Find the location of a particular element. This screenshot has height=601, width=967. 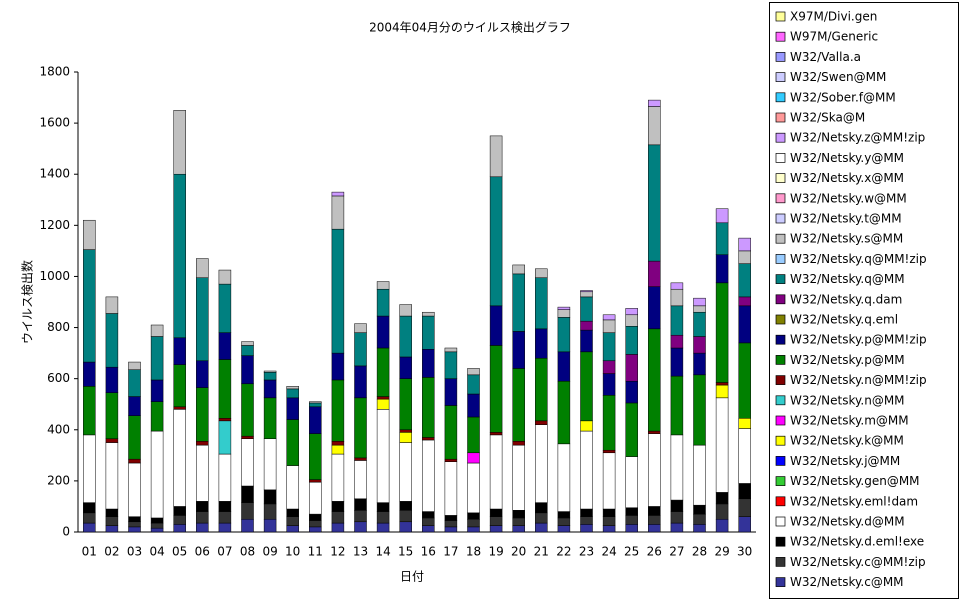

legend-label: W32/Netsky.q@MM is located at coordinates (847, 279).